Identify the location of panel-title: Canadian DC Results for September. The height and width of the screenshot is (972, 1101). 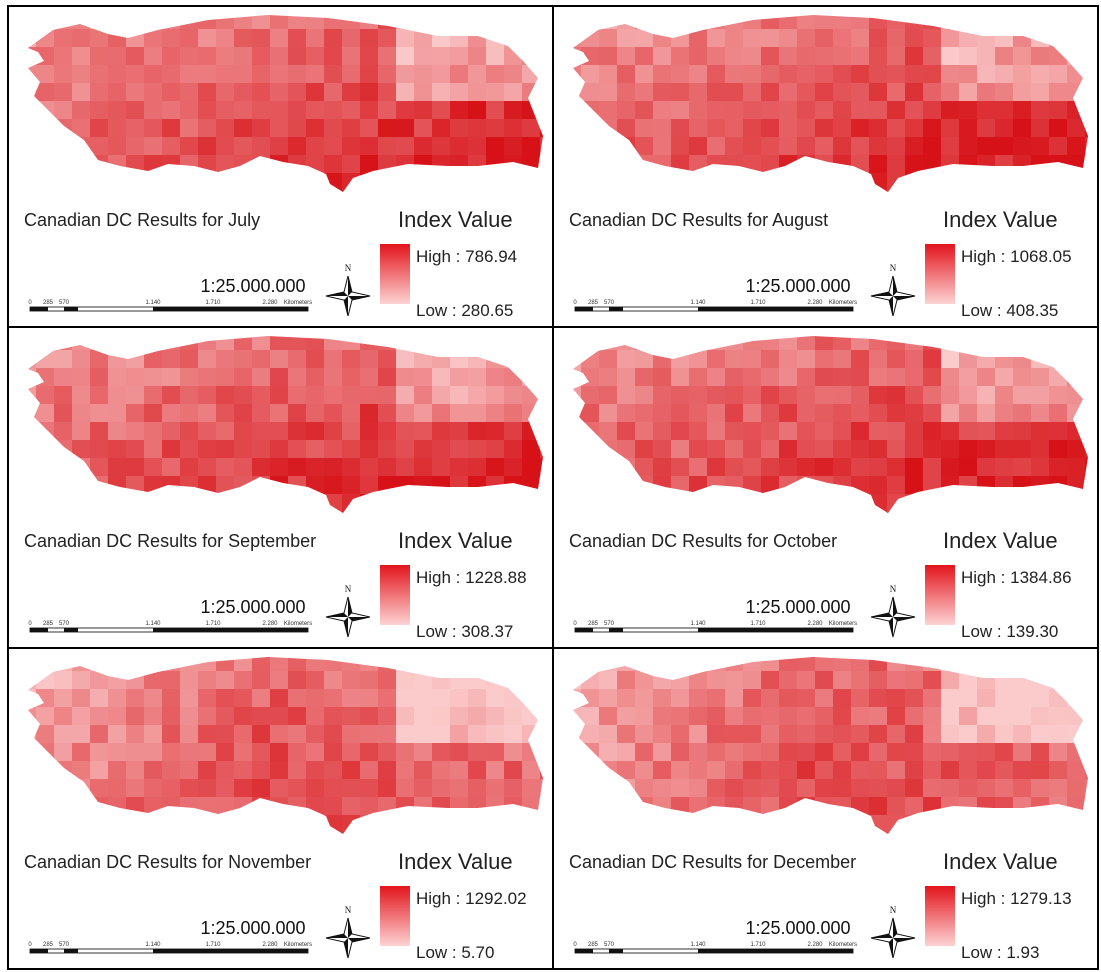
(170, 541).